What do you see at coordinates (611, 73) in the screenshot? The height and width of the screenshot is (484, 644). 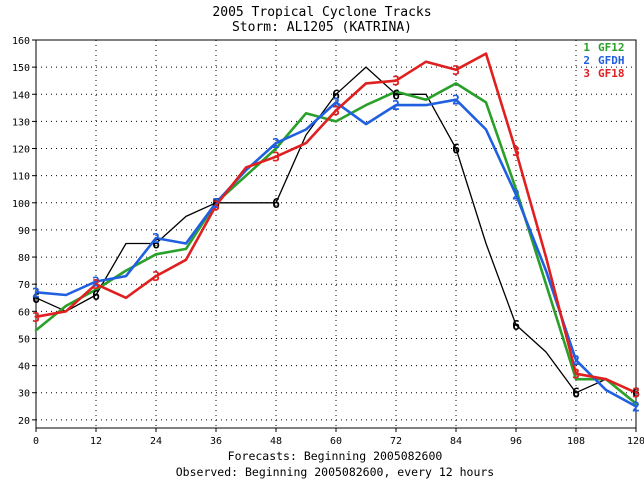 I see `legend-label: GF18` at bounding box center [611, 73].